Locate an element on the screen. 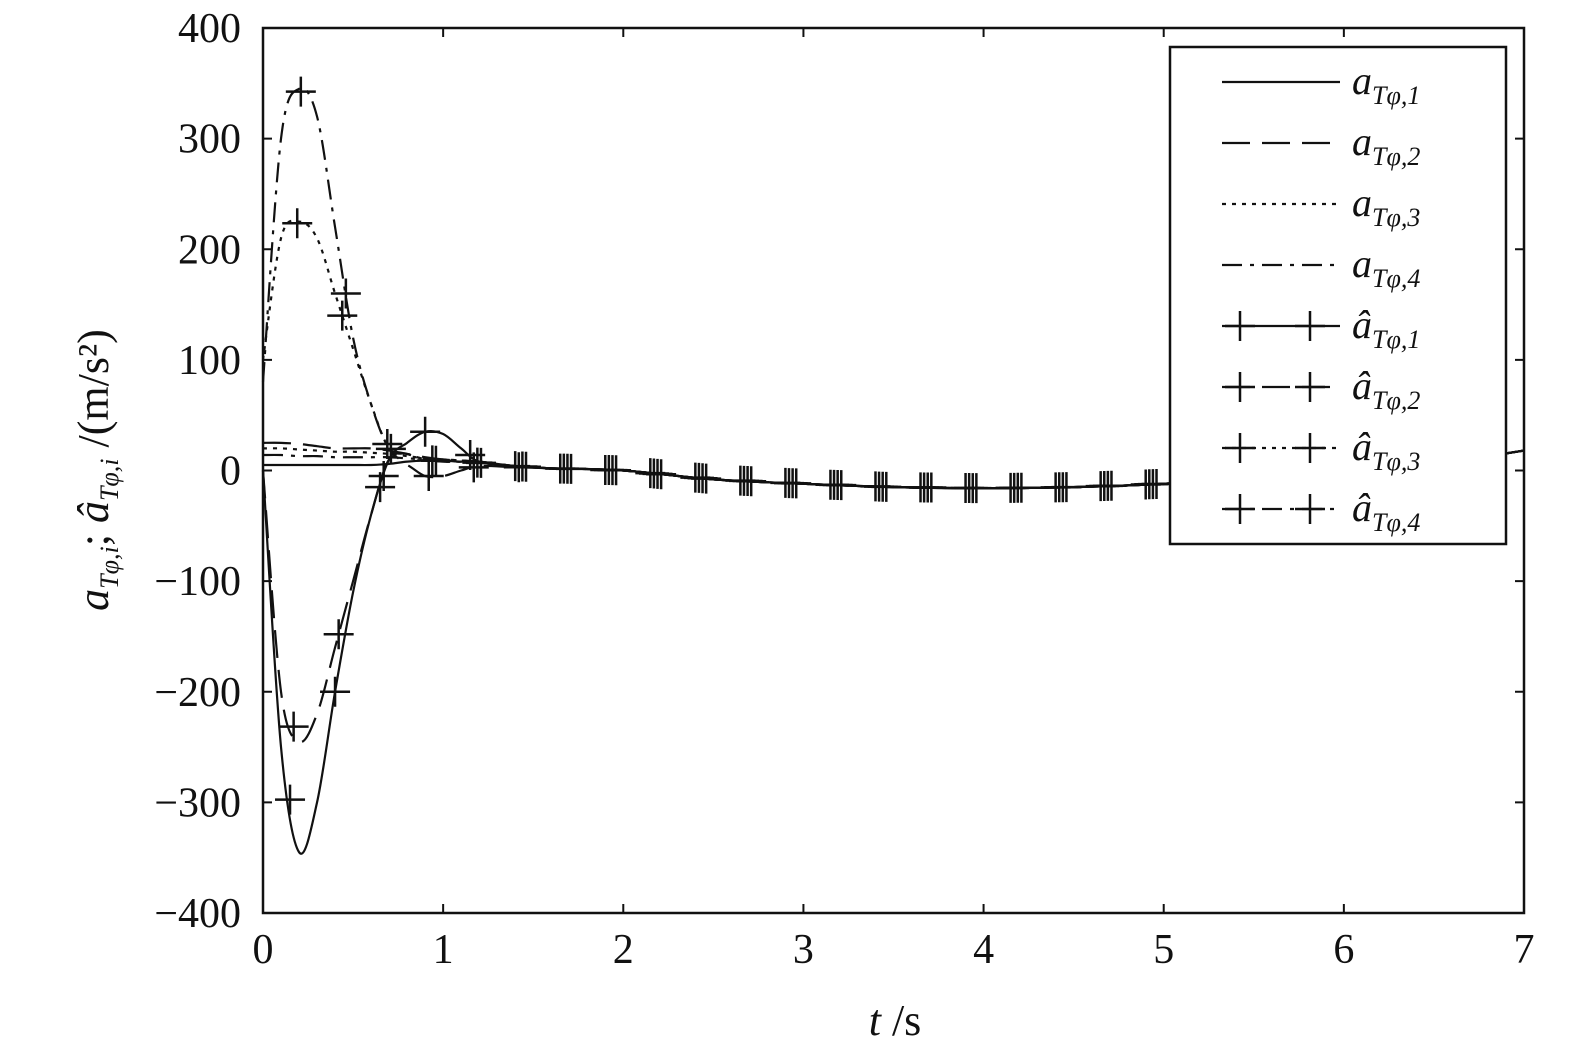 This screenshot has width=1575, height=1053. x-tick-label: 5 is located at coordinates (1163, 950).